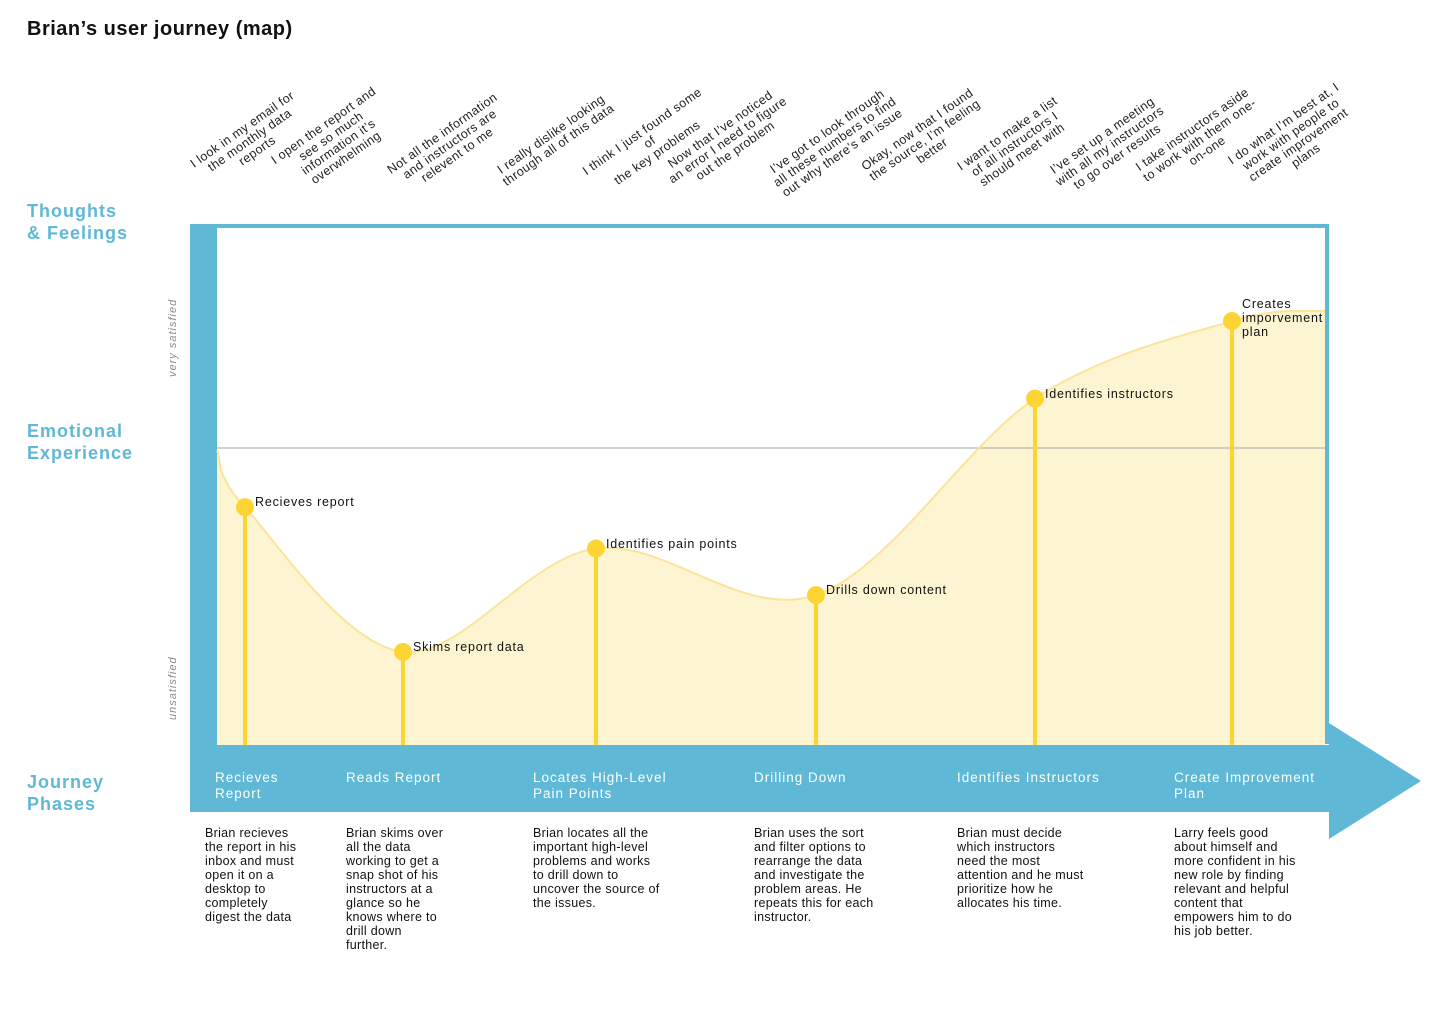 Image resolution: width=1440 pixels, height=1024 pixels. I want to click on phase-desc-line: and filter options to, so click(810, 847).